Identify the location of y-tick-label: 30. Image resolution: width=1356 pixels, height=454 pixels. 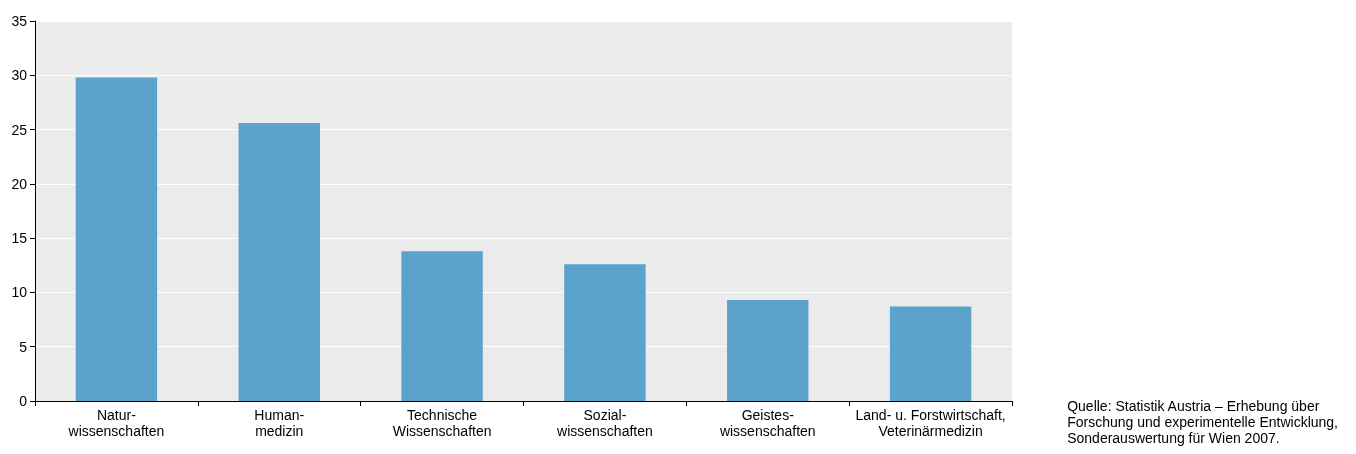
(19, 75).